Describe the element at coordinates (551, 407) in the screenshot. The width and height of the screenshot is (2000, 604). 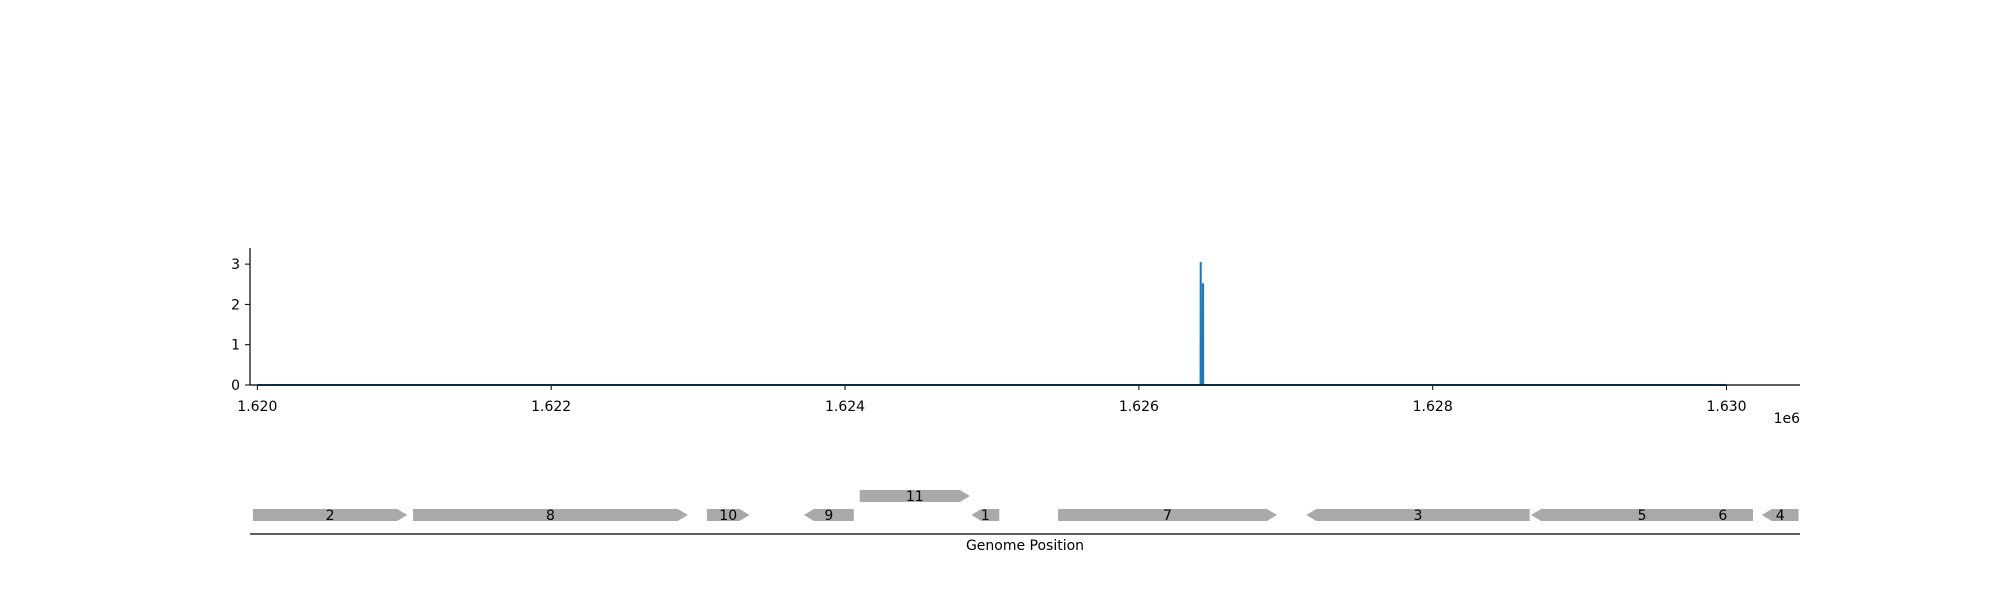
I see `x-tick-label: 1.622` at that location.